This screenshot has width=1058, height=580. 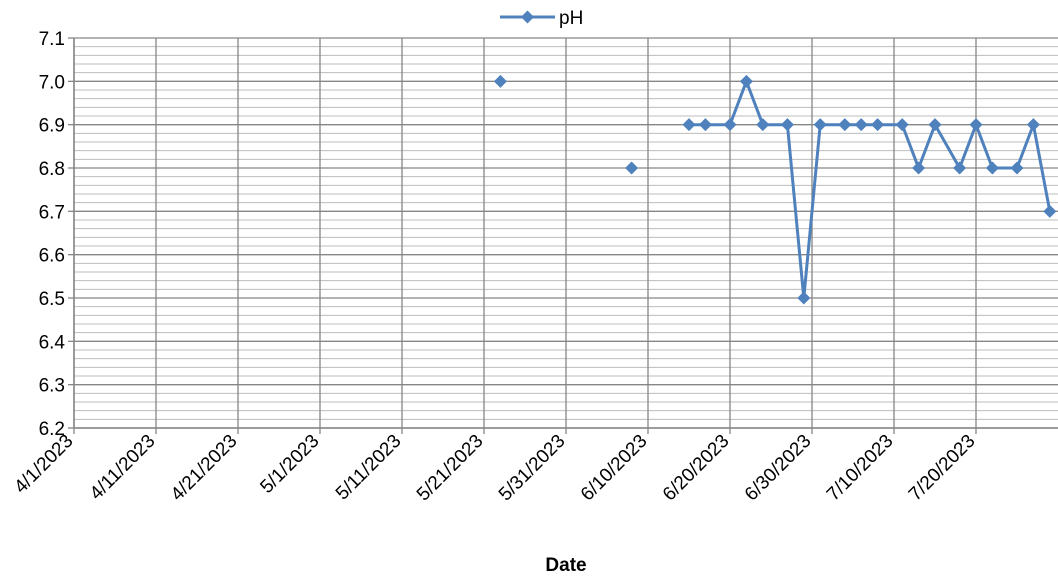 What do you see at coordinates (450, 468) in the screenshot?
I see `x-tick-label: 5/21/2023` at bounding box center [450, 468].